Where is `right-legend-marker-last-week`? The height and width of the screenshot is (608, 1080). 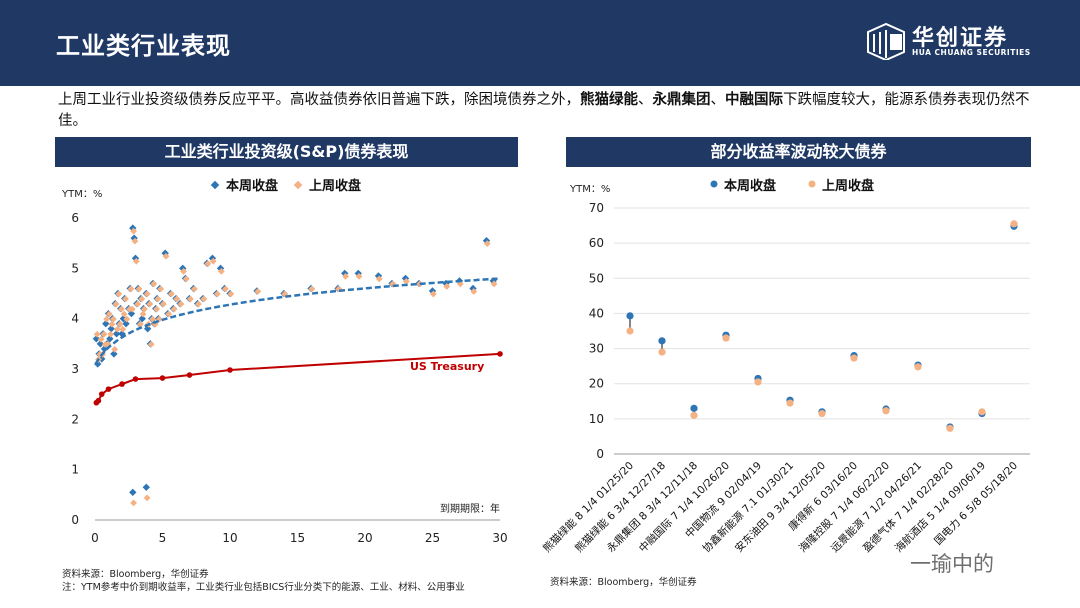 right-legend-marker-last-week is located at coordinates (812, 184).